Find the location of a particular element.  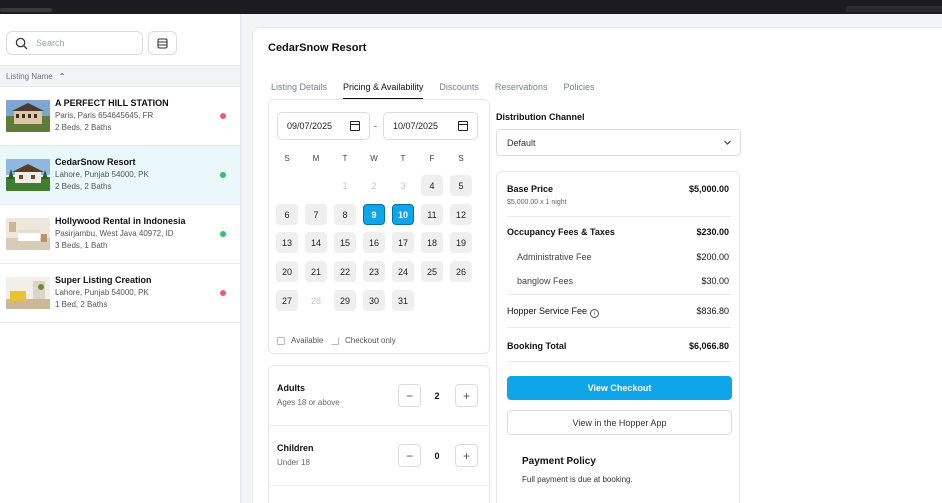

adults-increment-button: + is located at coordinates (466, 395).